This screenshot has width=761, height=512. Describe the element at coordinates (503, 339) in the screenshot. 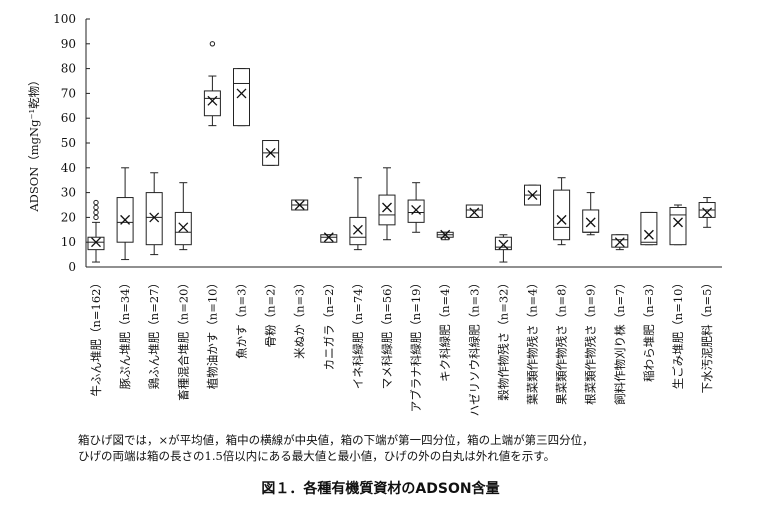

I see `category-label: 穀物作物残さ（n=32）` at that location.